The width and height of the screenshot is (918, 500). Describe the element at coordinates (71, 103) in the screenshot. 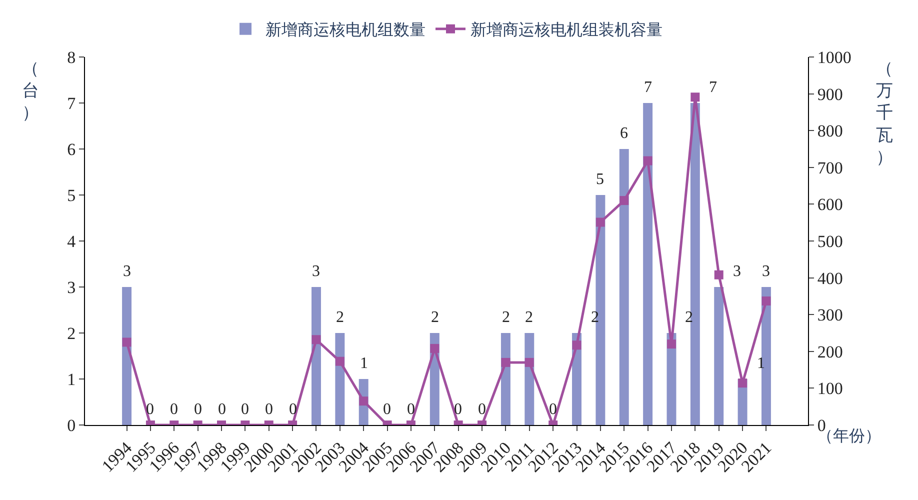

I see `y-tick-label: 7` at that location.